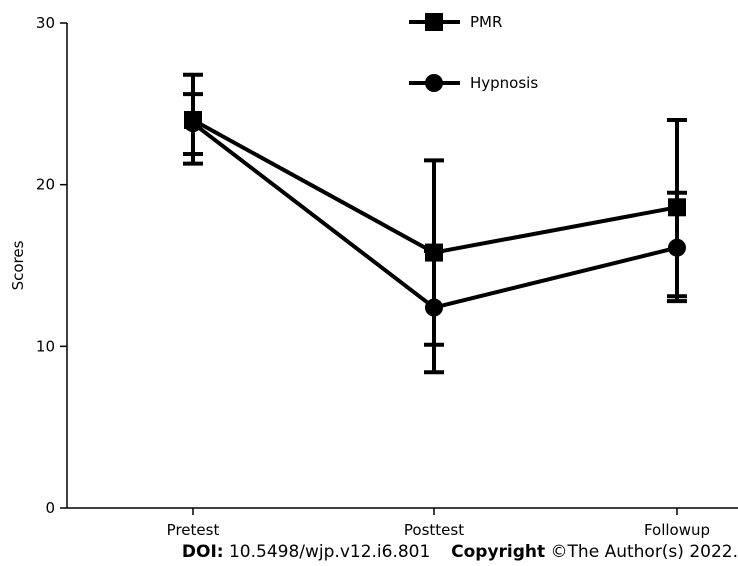 Image resolution: width=738 pixels, height=566 pixels. I want to click on y-tick-label-10: 10, so click(45, 346).